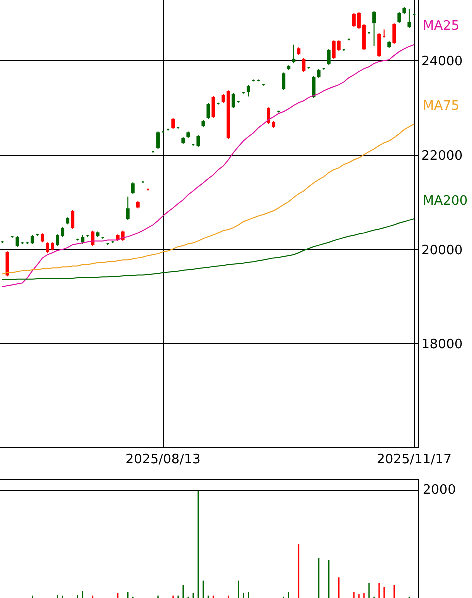 This screenshot has width=472, height=598. What do you see at coordinates (441, 106) in the screenshot?
I see `series-label: MA75` at bounding box center [441, 106].